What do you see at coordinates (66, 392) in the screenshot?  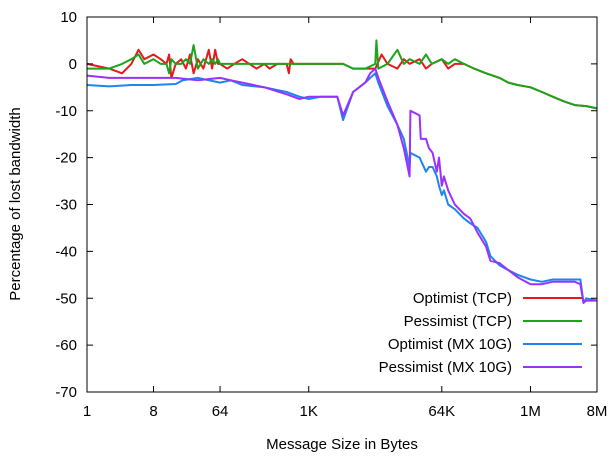 I see `y-tick-label: -70` at bounding box center [66, 392].